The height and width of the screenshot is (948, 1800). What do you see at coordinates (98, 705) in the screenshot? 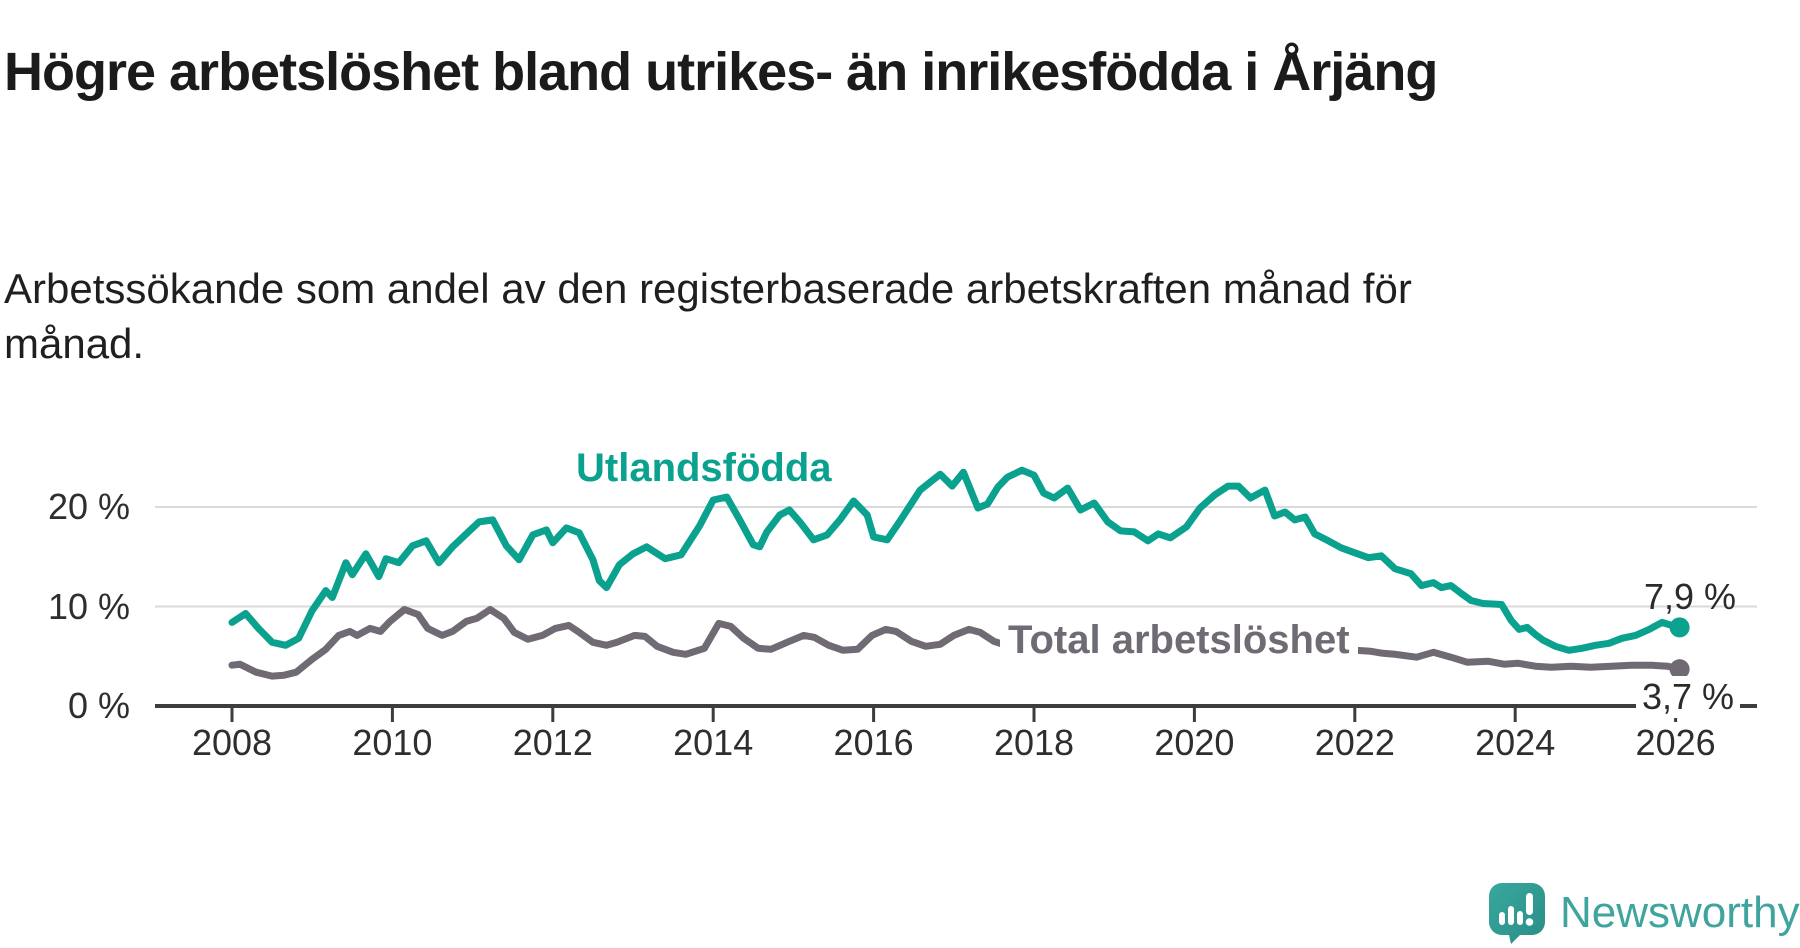
I see `y-tick-label: 0 %` at bounding box center [98, 705].